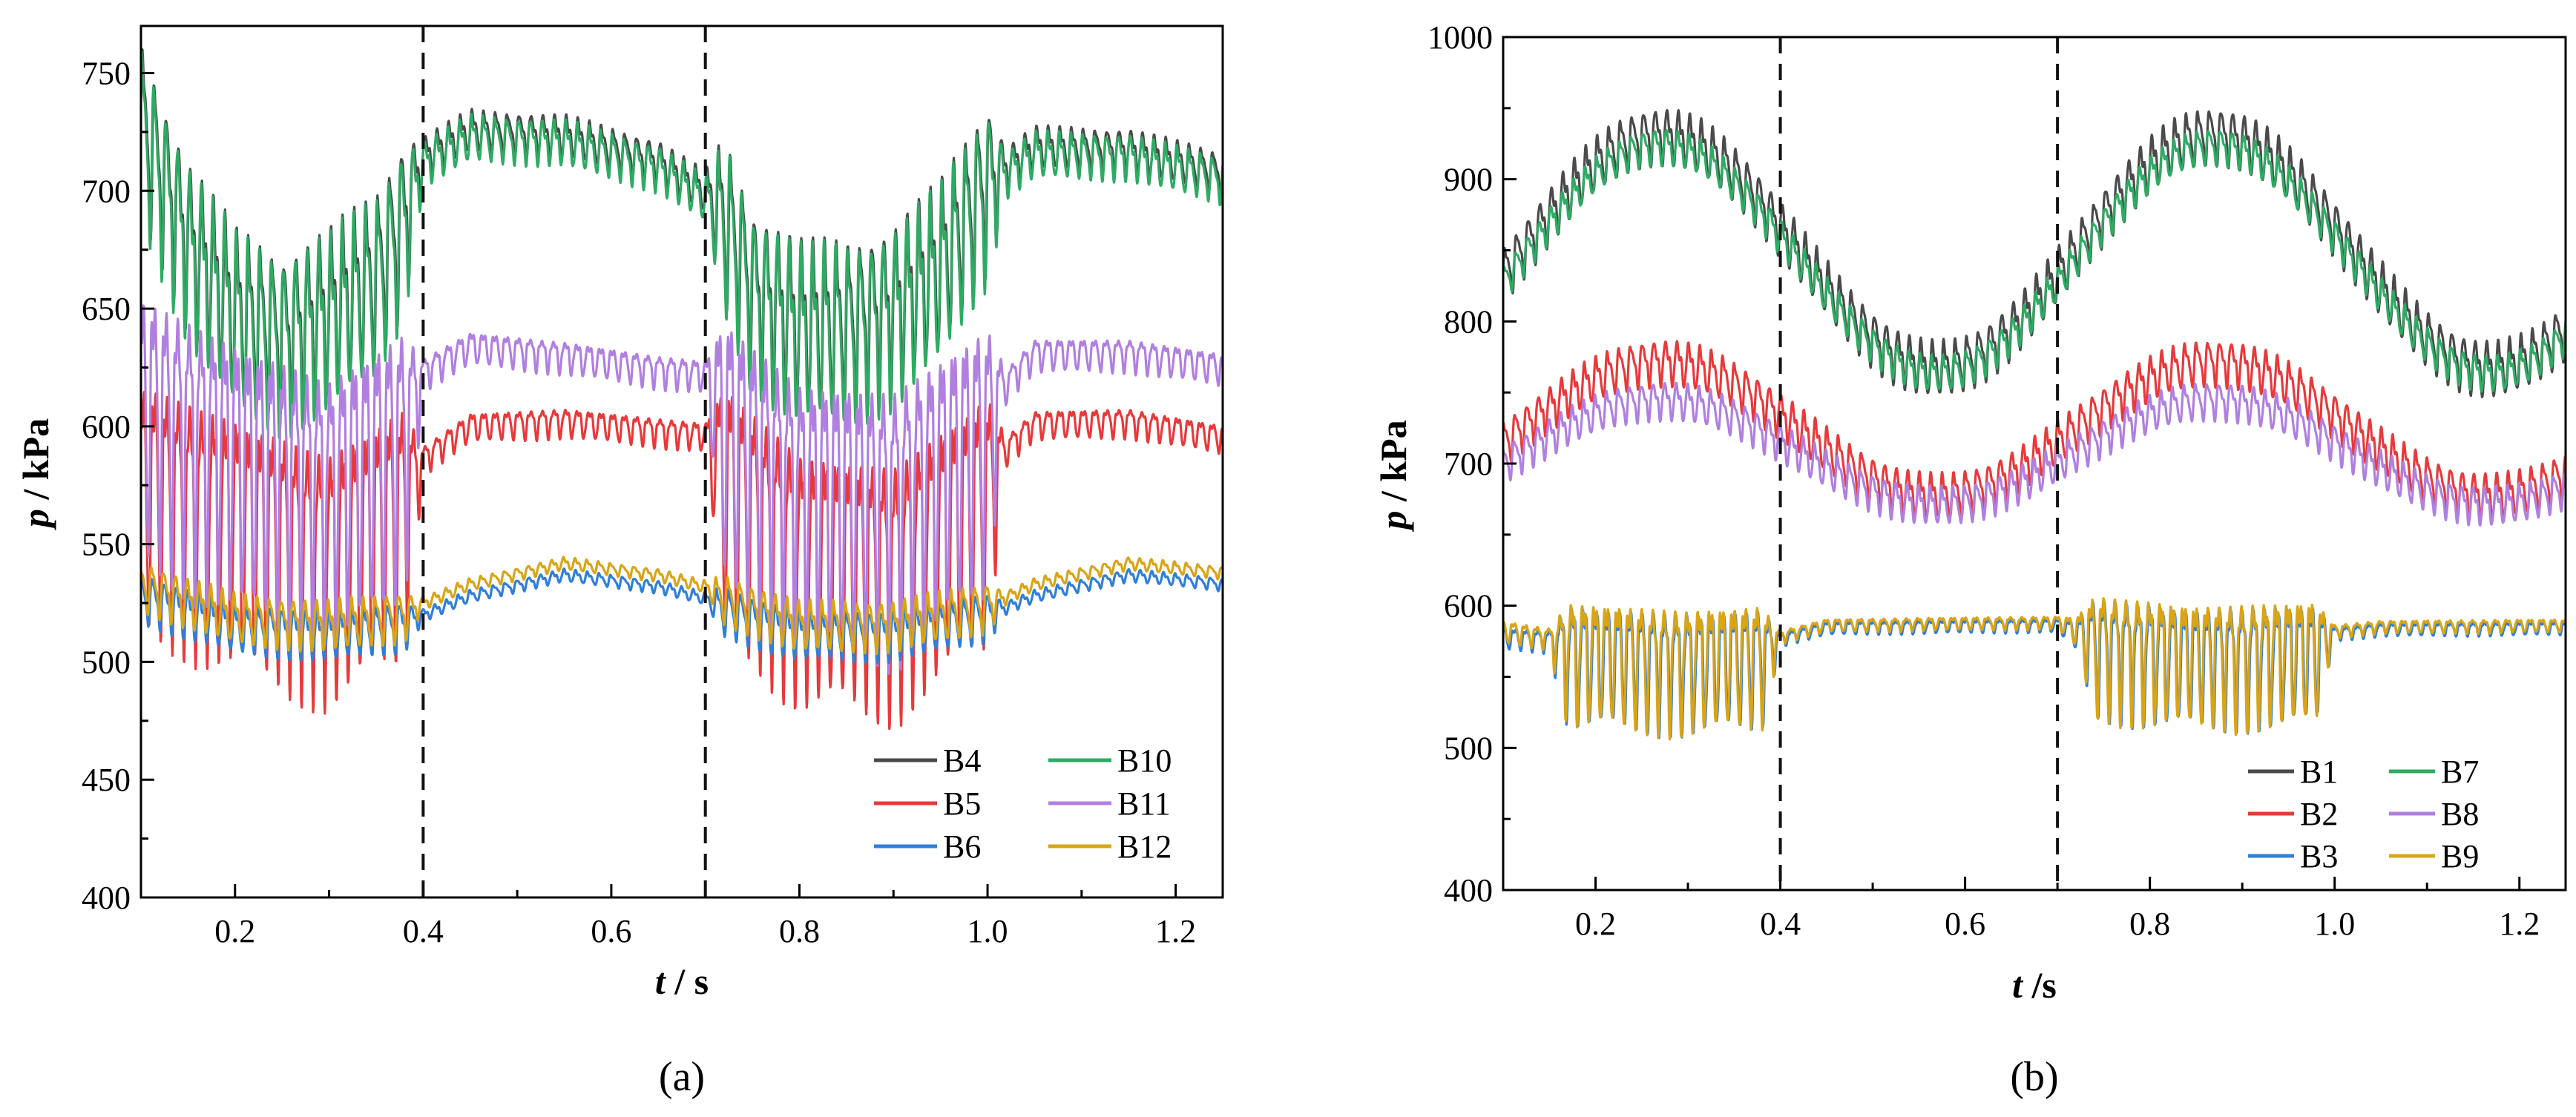  I want to click on panel-a-label: (a), so click(682, 1077).